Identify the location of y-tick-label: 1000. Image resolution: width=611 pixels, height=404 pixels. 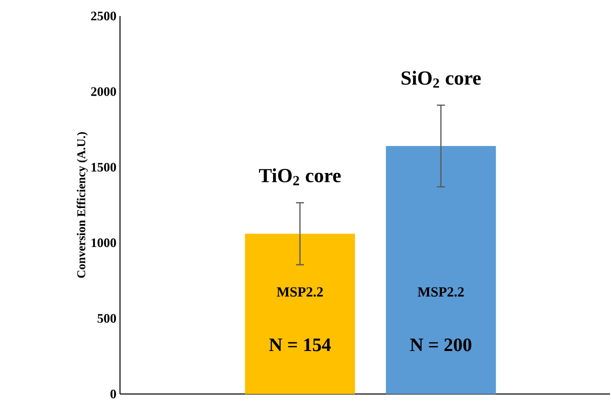
(104, 243).